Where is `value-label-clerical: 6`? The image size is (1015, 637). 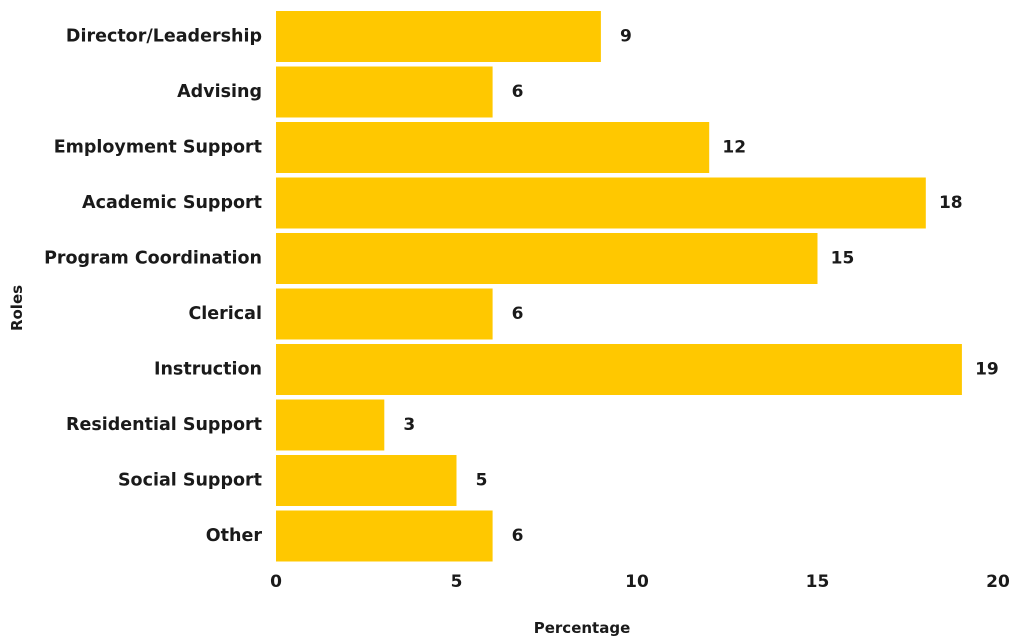 value-label-clerical: 6 is located at coordinates (518, 314).